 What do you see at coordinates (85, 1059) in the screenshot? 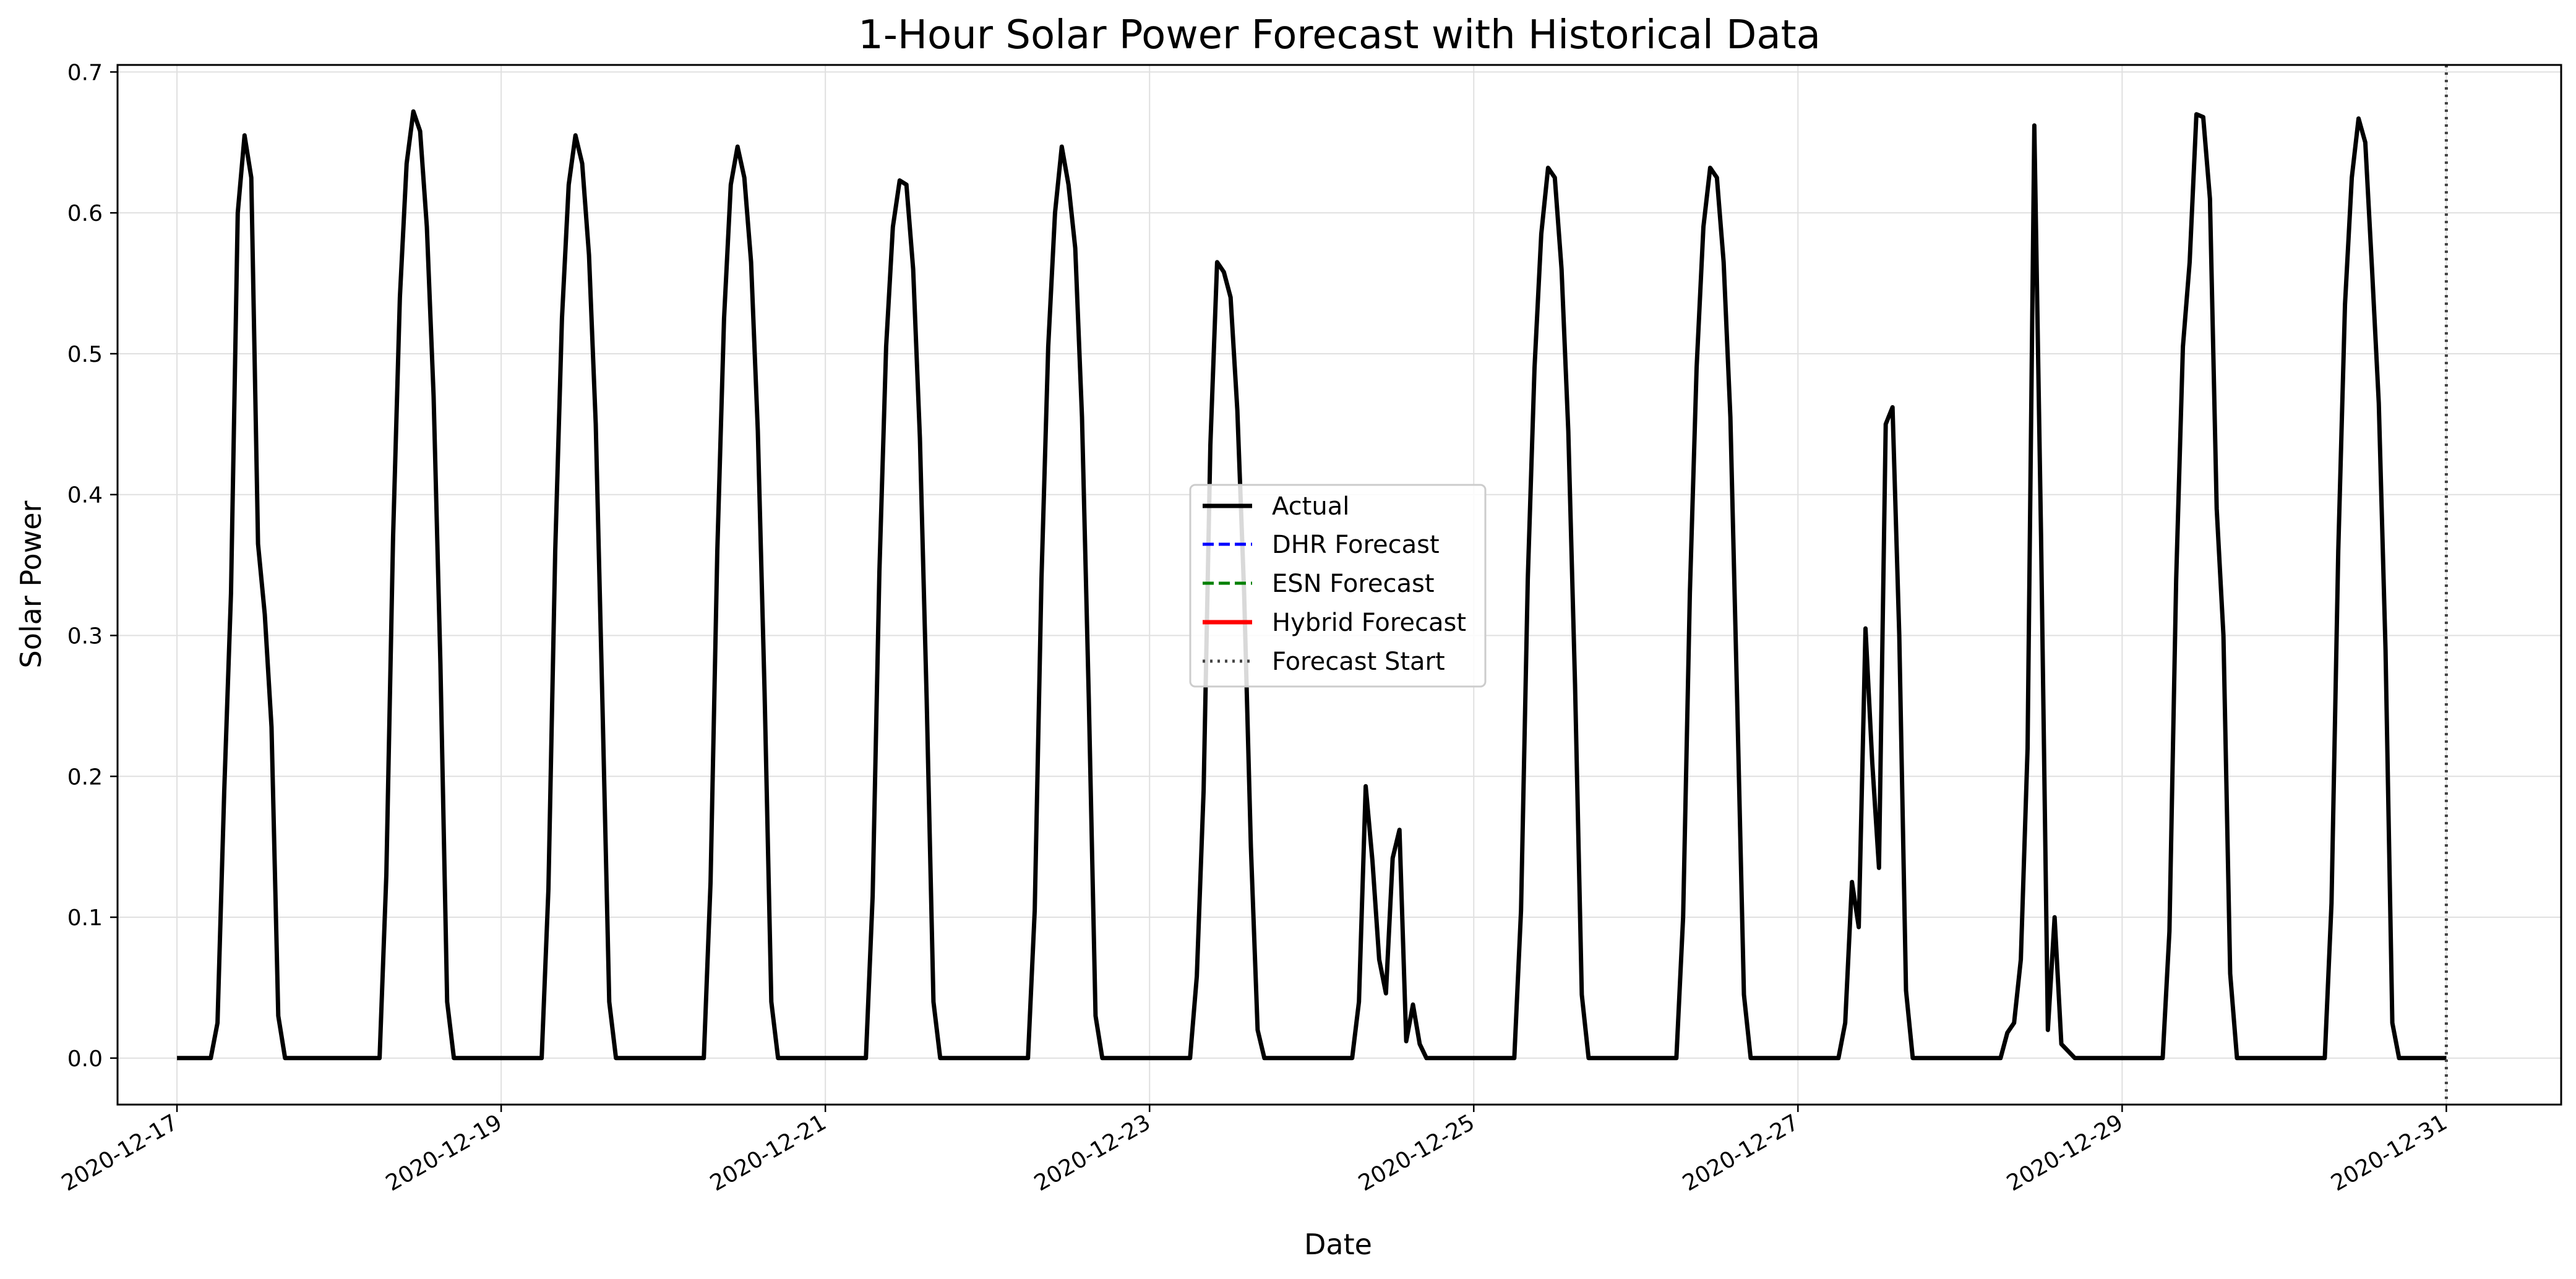
I see `y-tick-label: 0.0` at bounding box center [85, 1059].